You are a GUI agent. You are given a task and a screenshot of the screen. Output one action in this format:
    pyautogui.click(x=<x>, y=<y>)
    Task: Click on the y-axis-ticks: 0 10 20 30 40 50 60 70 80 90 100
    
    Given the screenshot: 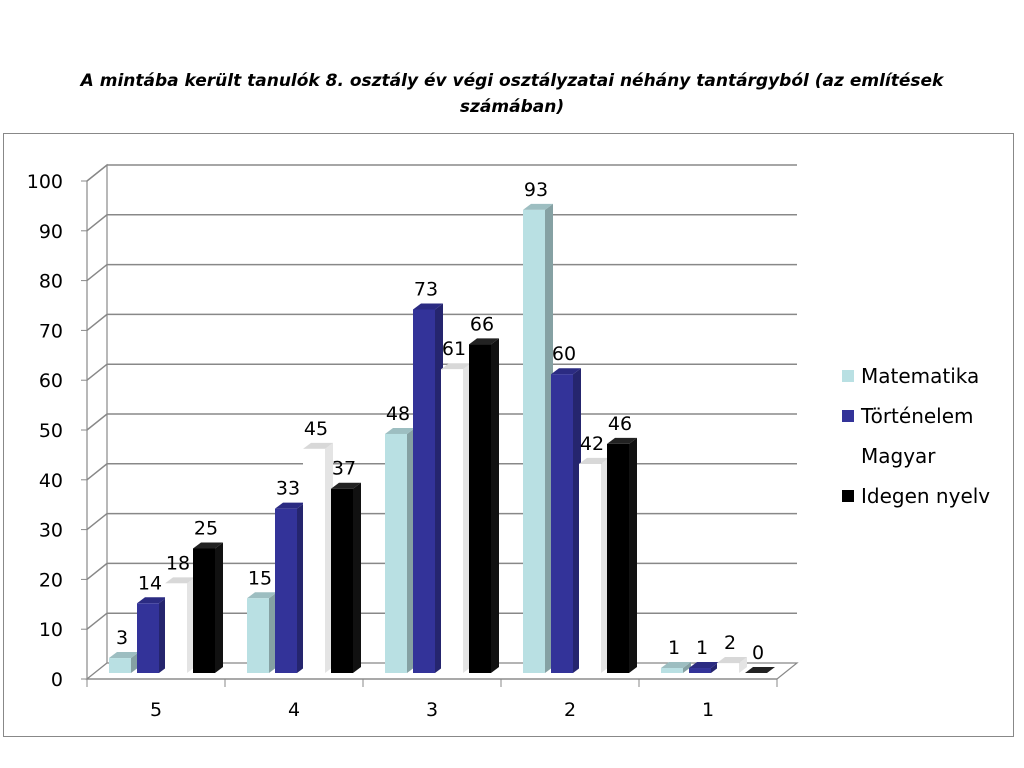 What is the action you would take?
    pyautogui.click(x=57, y=431)
    